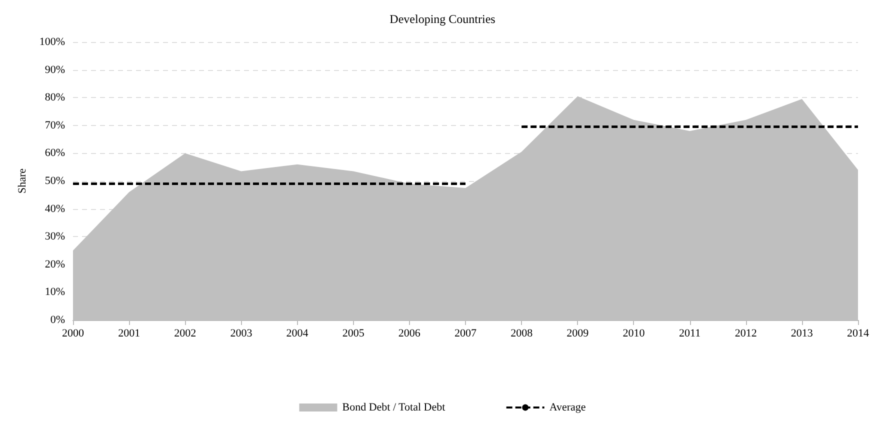 This screenshot has height=423, width=885. I want to click on y-tick-label: 30%, so click(54, 236).